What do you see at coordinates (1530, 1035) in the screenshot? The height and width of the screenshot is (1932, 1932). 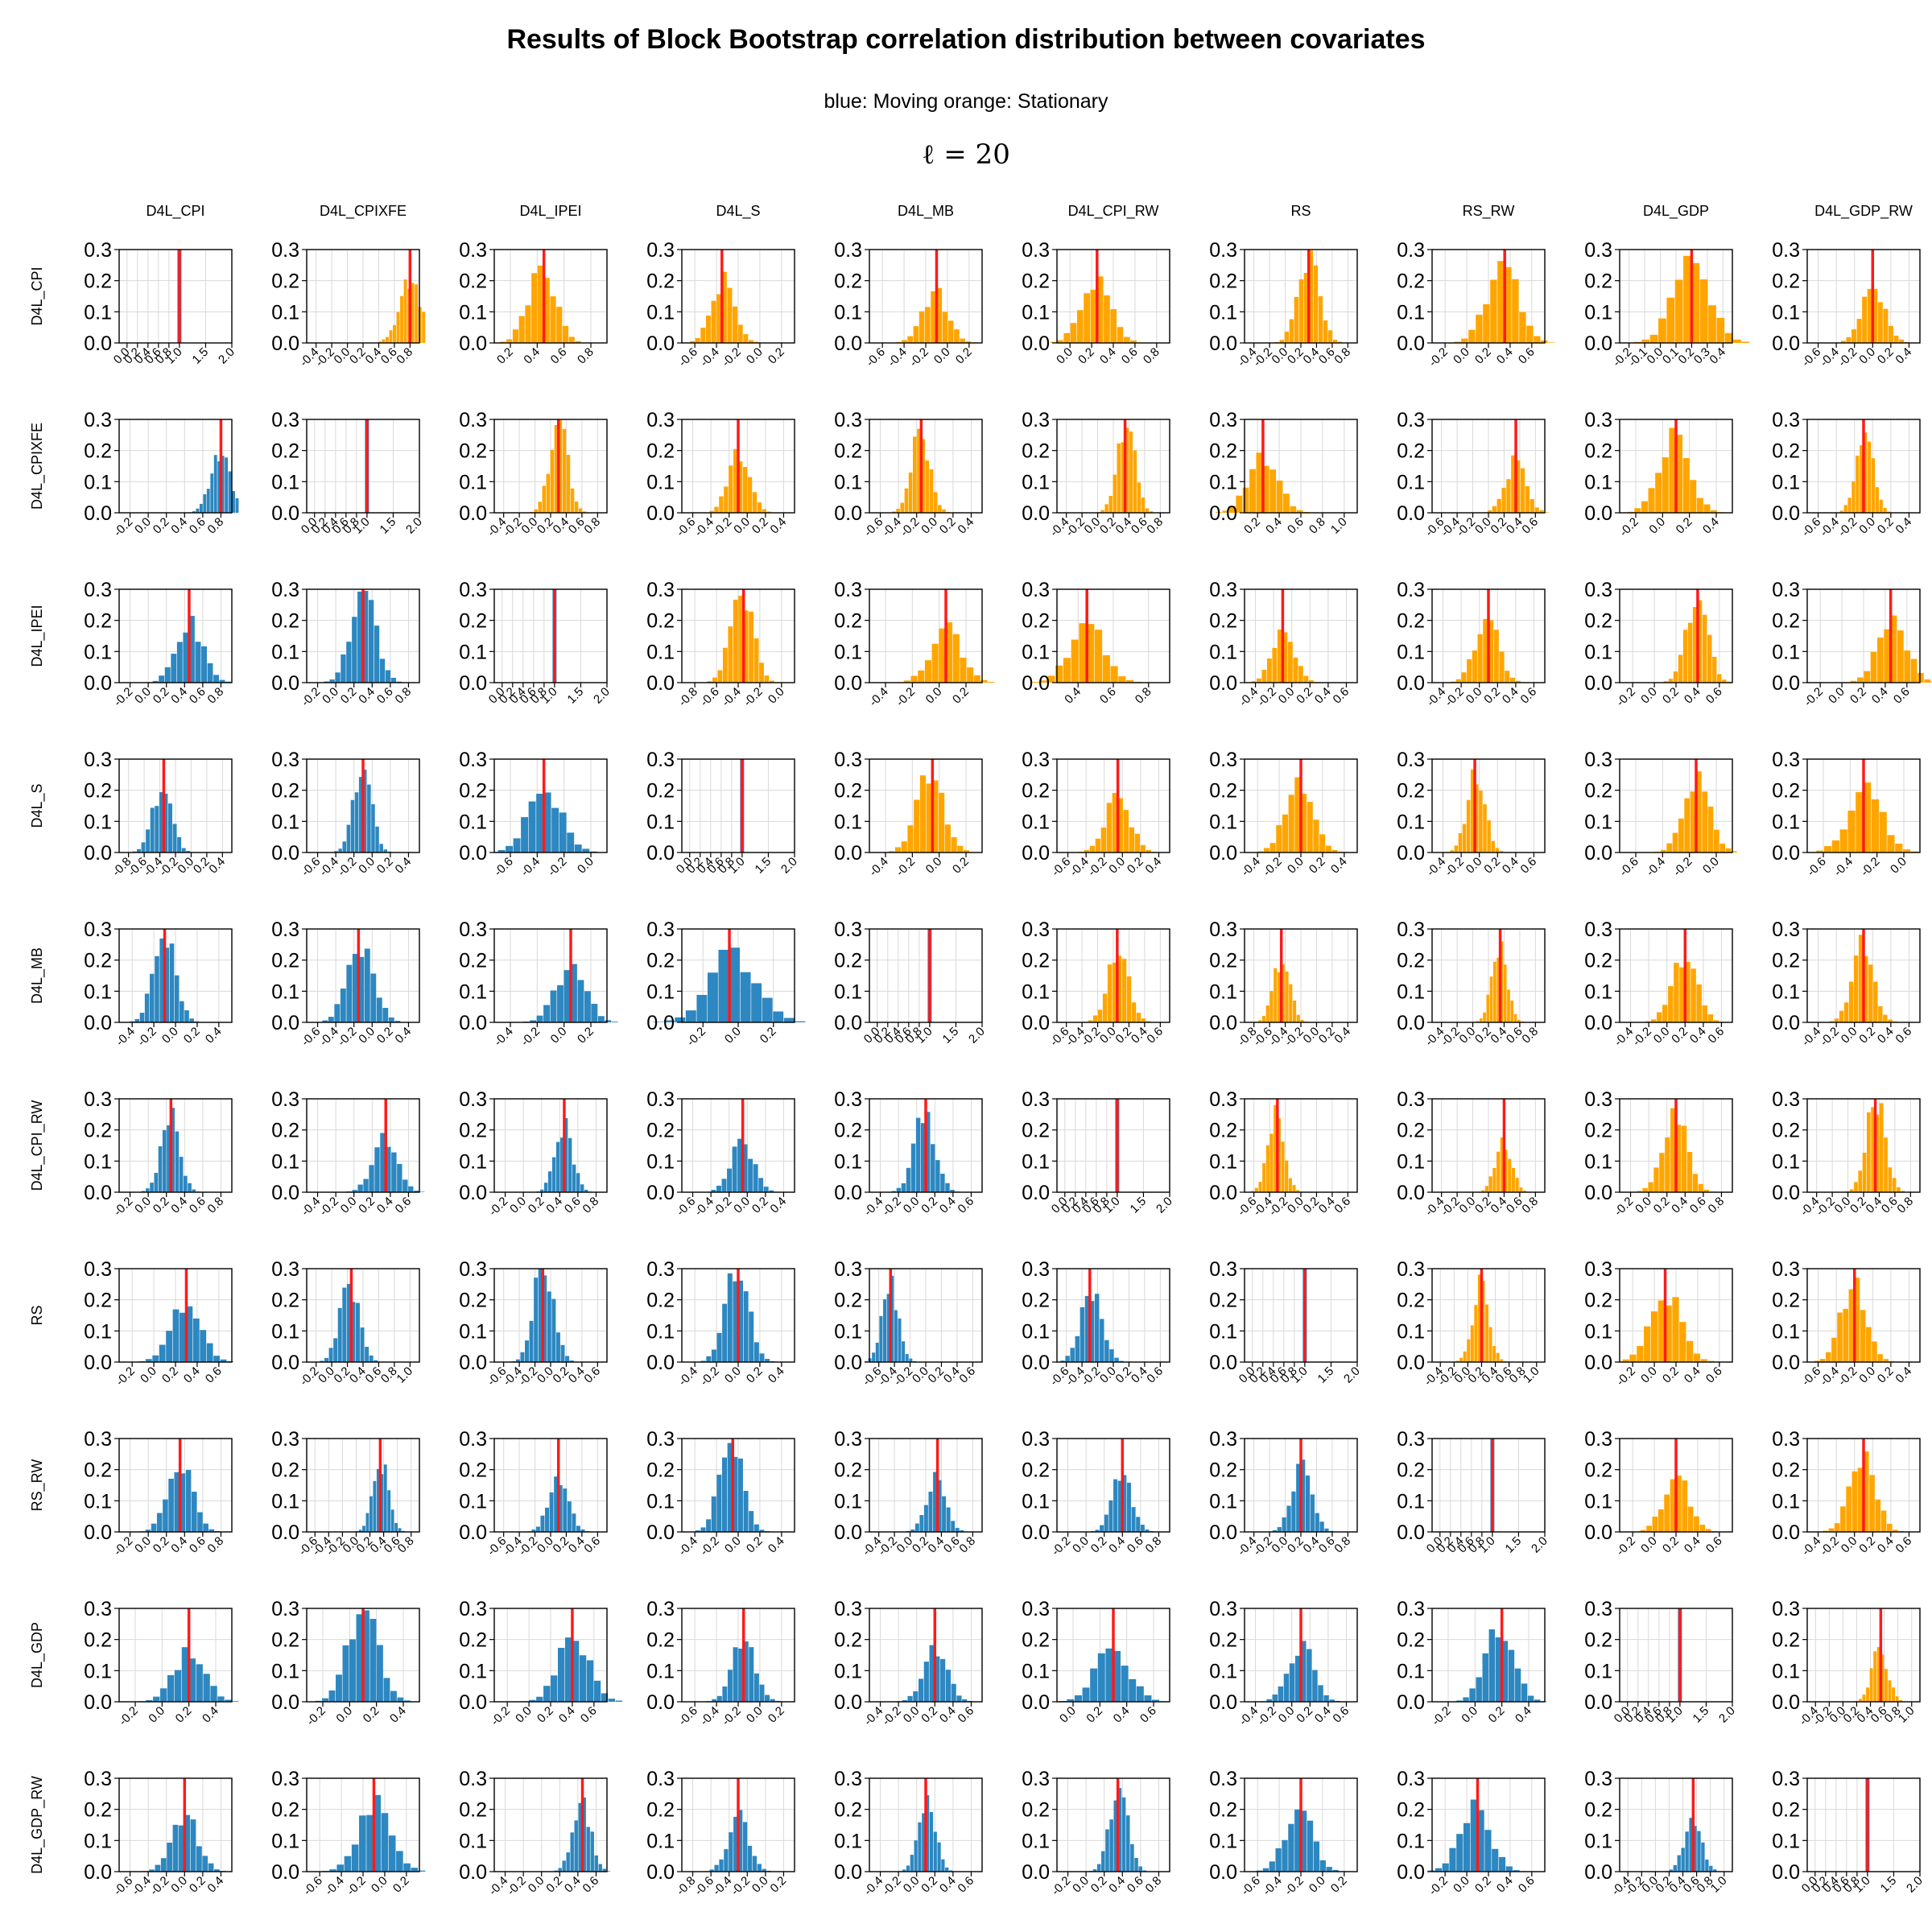 I see `x-tick-label: 0.8` at bounding box center [1530, 1035].